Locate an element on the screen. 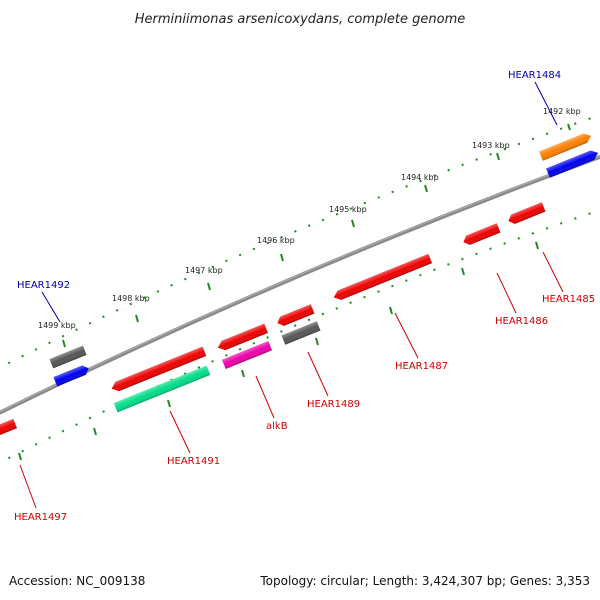  kbp-label: 1493 kbp is located at coordinates (491, 145).